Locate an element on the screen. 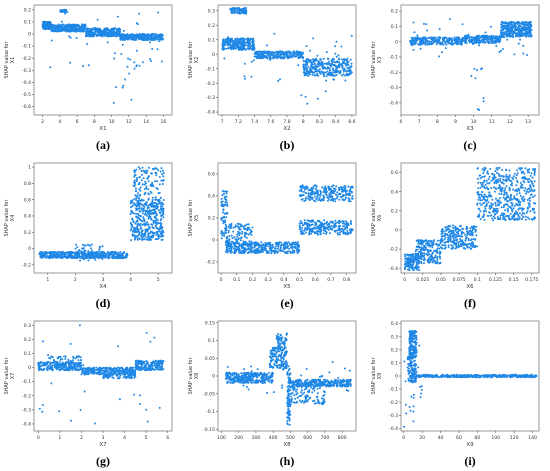 This screenshot has width=550, height=471. y-axis-label-feature: X2 is located at coordinates (197, 60).